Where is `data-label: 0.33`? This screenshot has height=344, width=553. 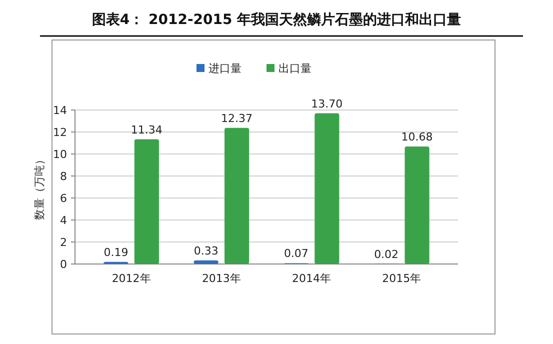
data-label: 0.33 is located at coordinates (206, 251).